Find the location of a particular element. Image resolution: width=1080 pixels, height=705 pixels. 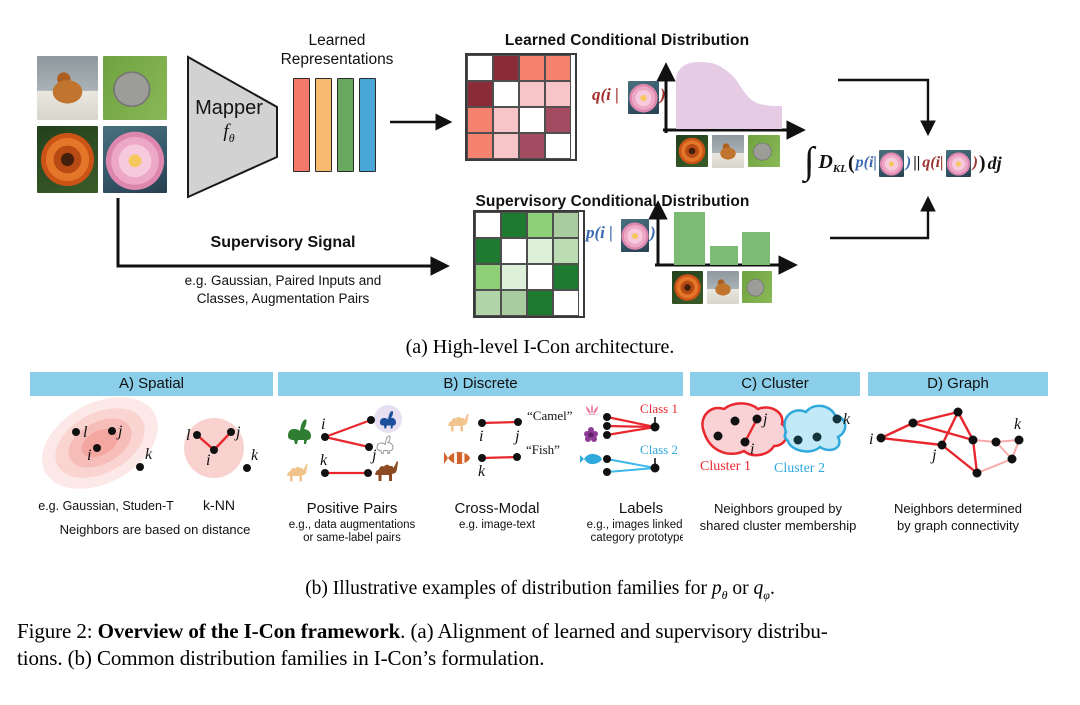

cluster-points: j i k is located at coordinates (782, 434).